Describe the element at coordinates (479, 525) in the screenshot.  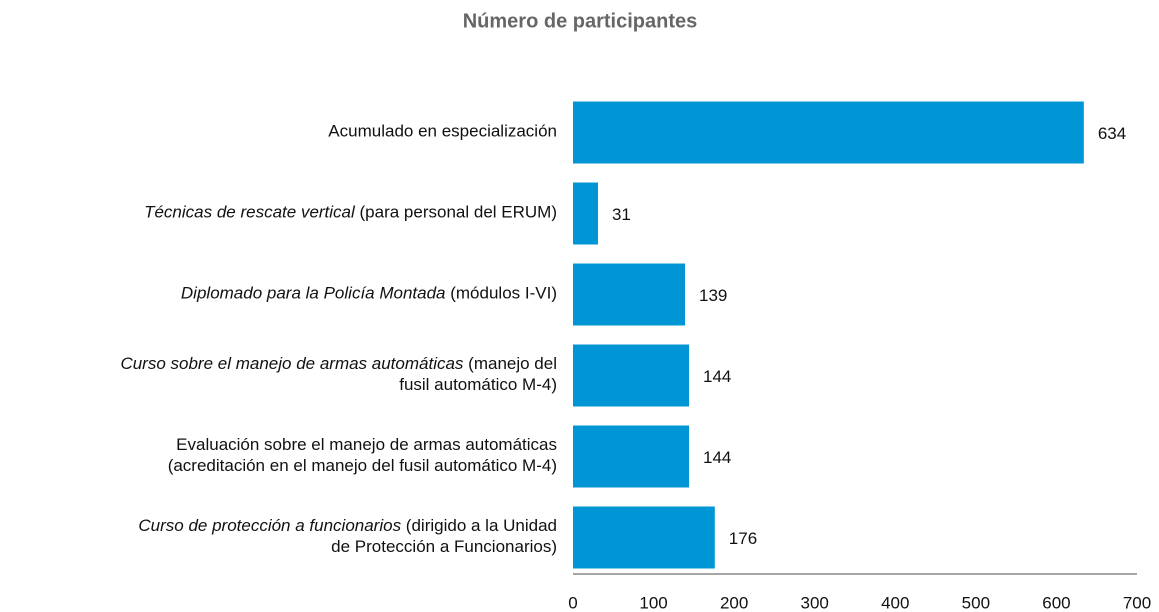
I see `label-part: (dirigido a la Unidad` at that location.